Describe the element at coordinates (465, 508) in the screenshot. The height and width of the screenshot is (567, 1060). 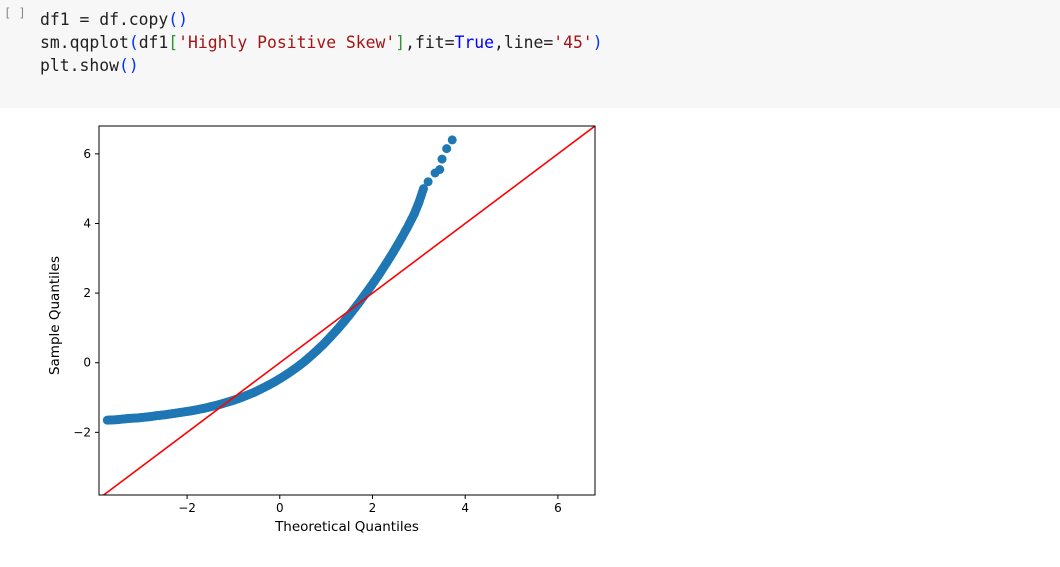
I see `x-tick-label: 4` at that location.